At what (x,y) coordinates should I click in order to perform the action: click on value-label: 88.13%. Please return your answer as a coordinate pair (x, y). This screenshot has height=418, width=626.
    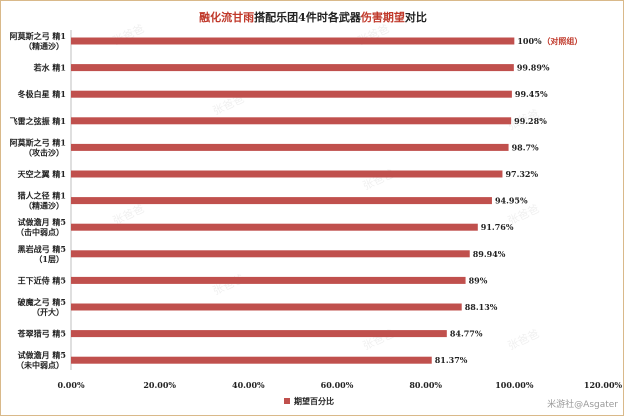
    Looking at the image, I should click on (481, 307).